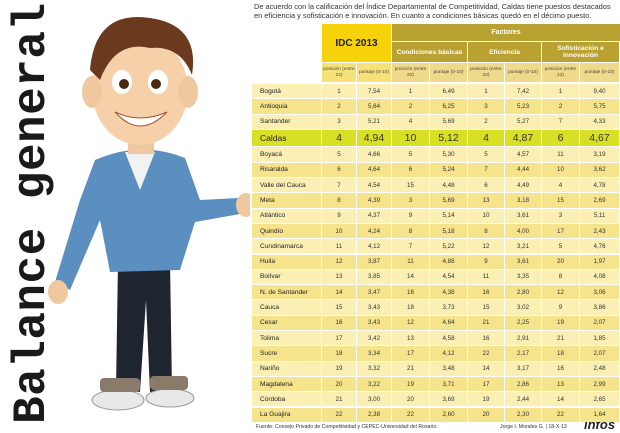  Describe the element at coordinates (410, 72) in the screenshot. I see `subheader: posición (entre 22)` at that location.